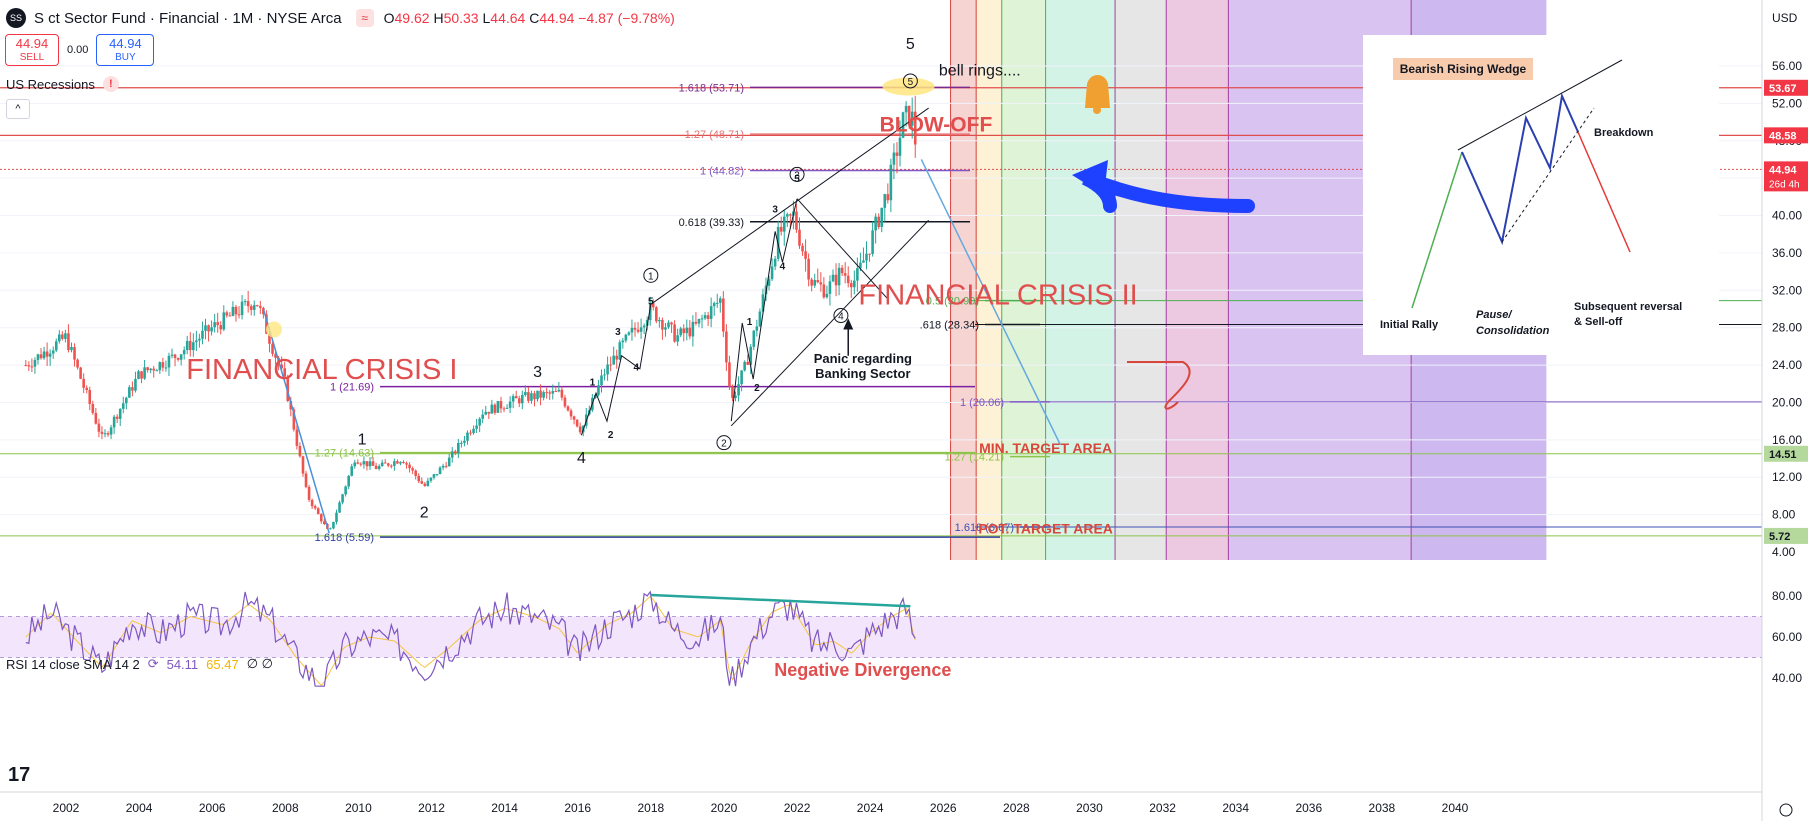  I want to click on compare-icon: ≈, so click(364, 18).